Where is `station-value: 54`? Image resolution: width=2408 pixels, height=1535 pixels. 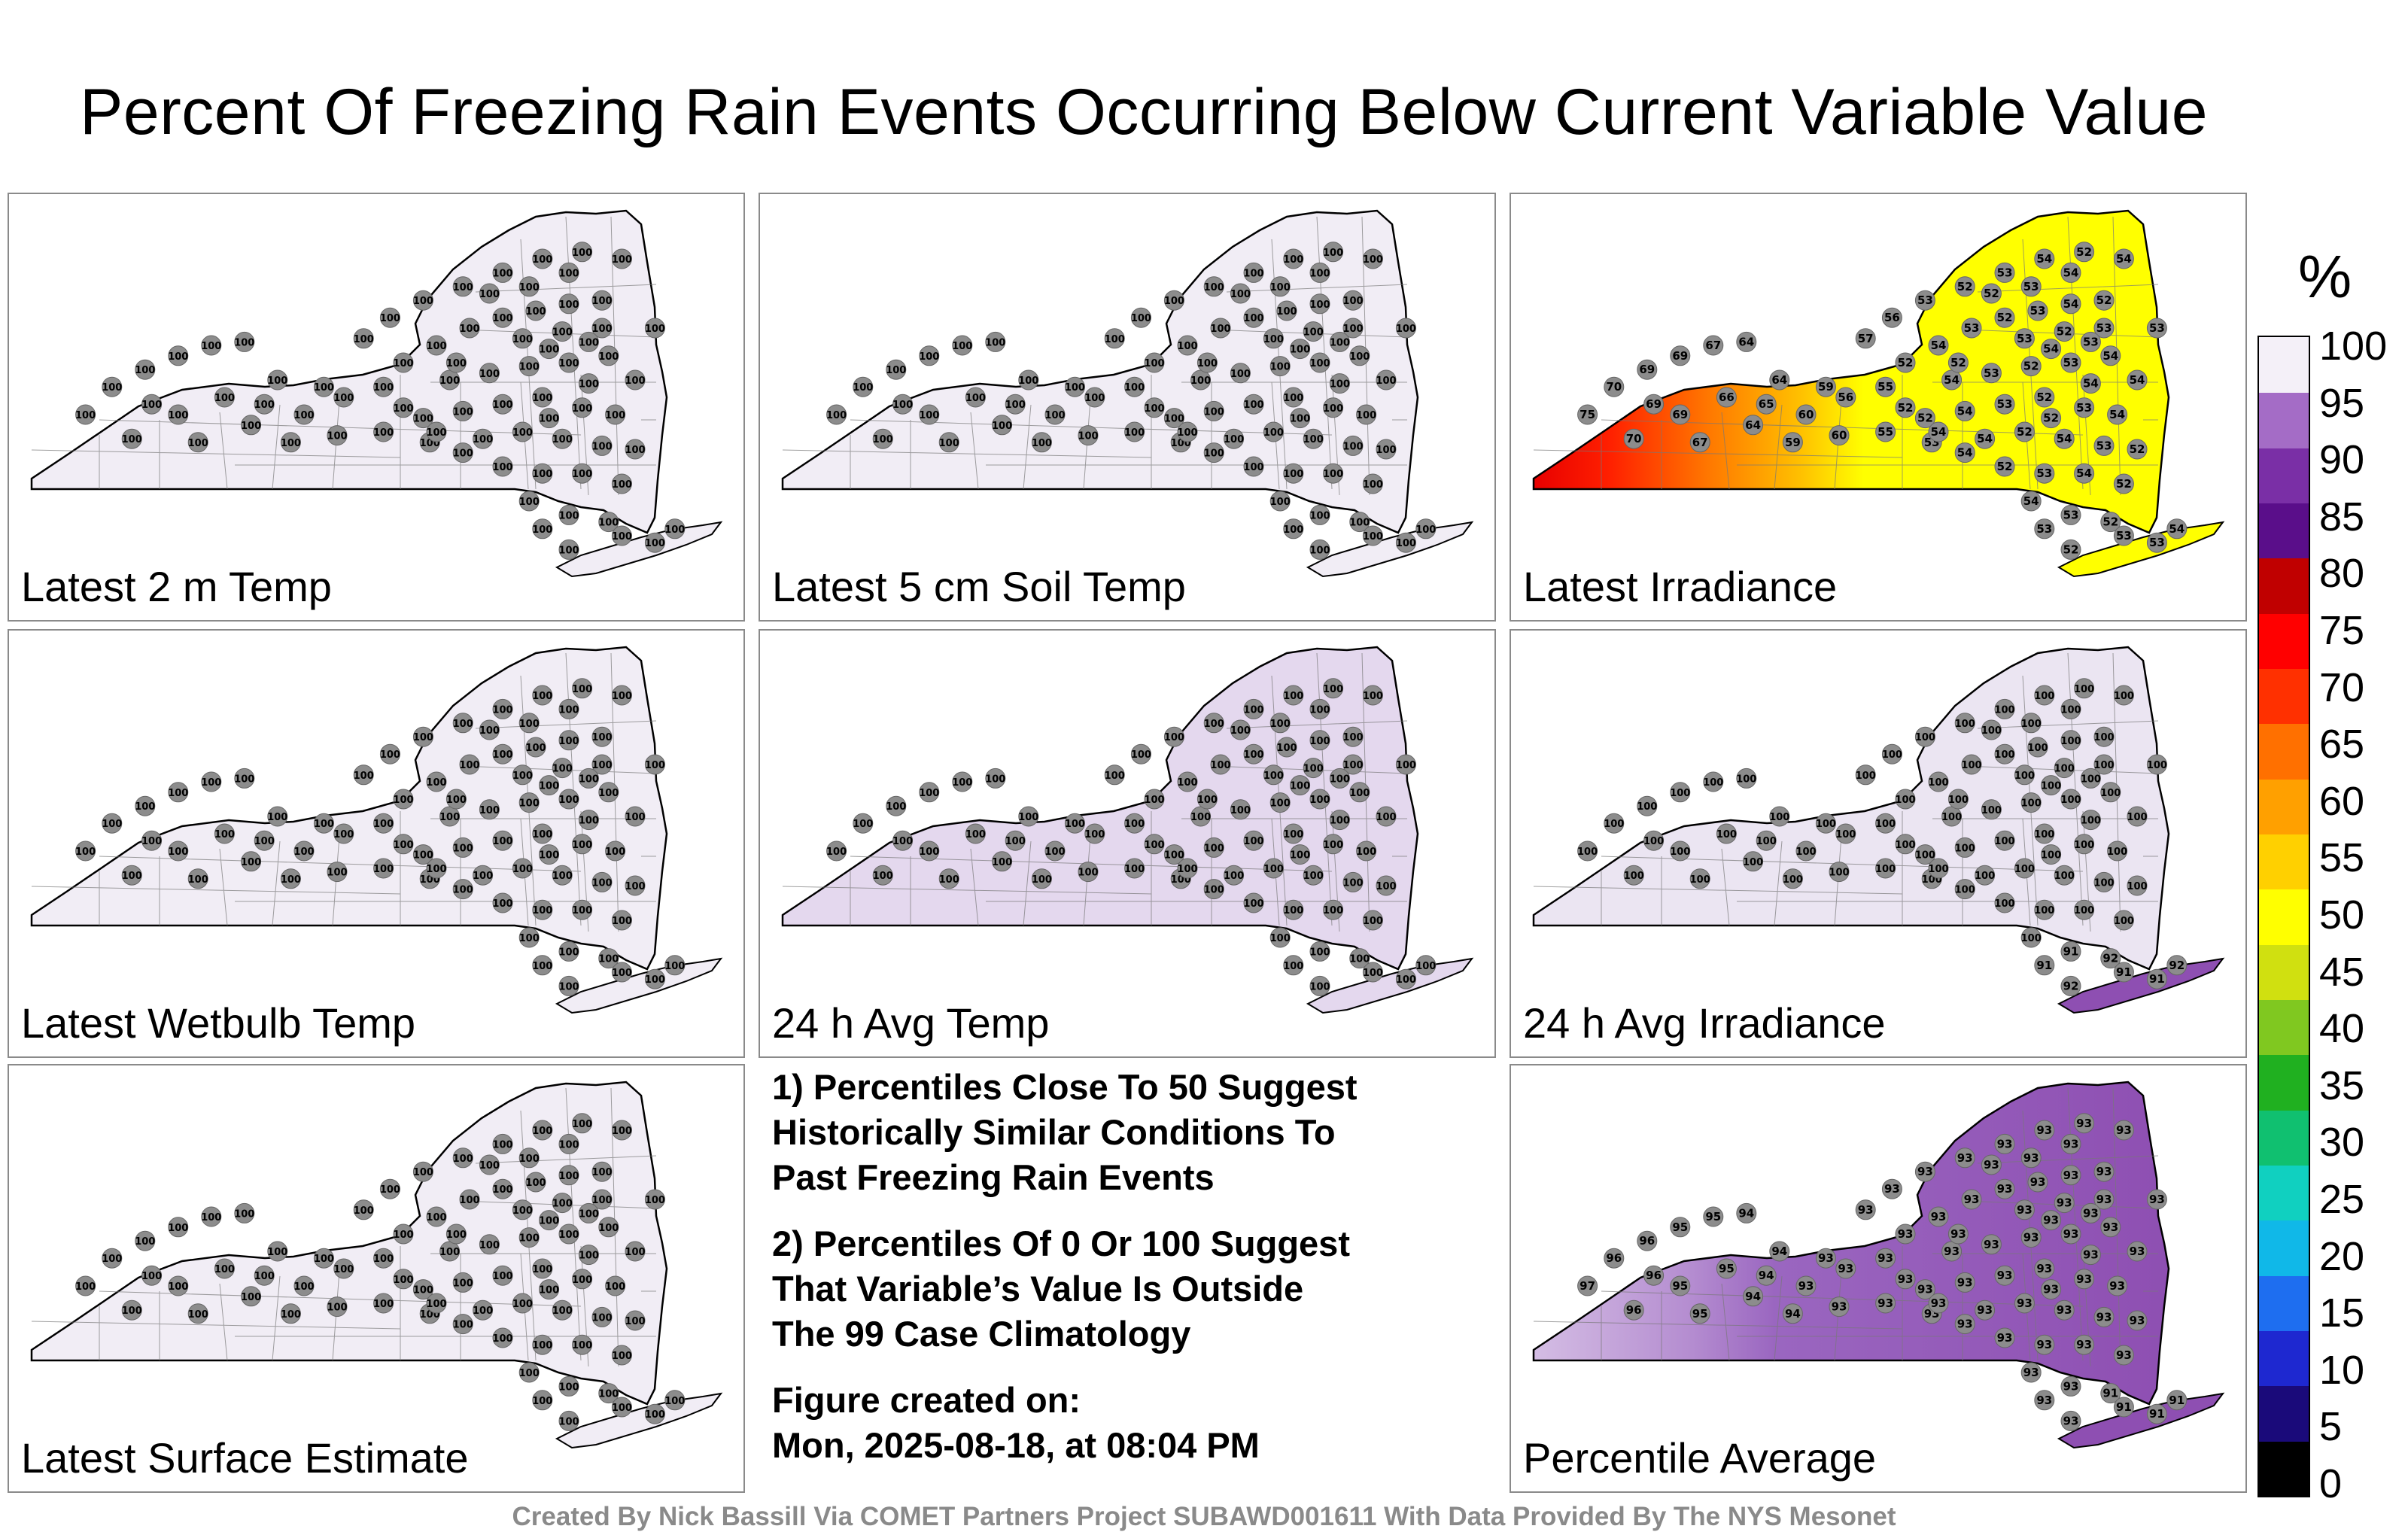 station-value: 54 is located at coordinates (1965, 411).